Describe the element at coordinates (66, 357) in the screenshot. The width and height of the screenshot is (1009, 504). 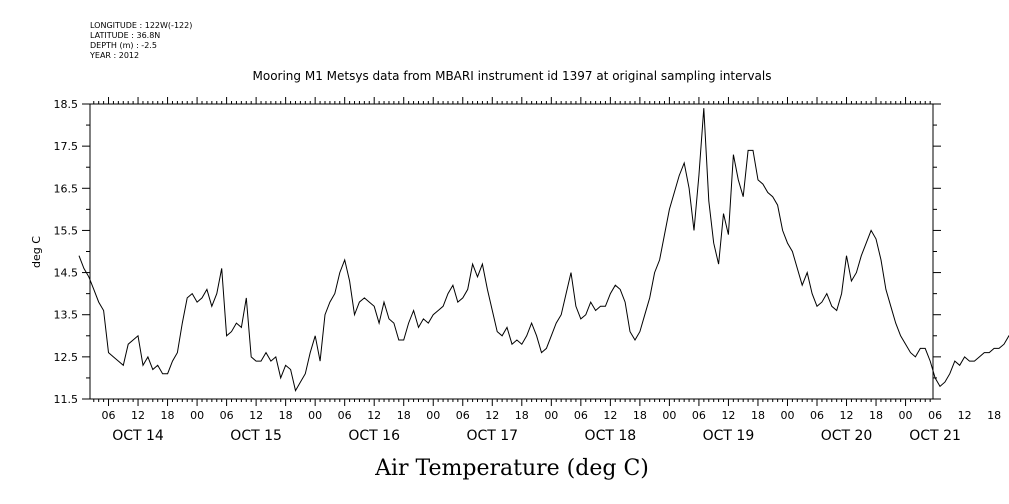
I see `y-tick-label: 12.5` at that location.